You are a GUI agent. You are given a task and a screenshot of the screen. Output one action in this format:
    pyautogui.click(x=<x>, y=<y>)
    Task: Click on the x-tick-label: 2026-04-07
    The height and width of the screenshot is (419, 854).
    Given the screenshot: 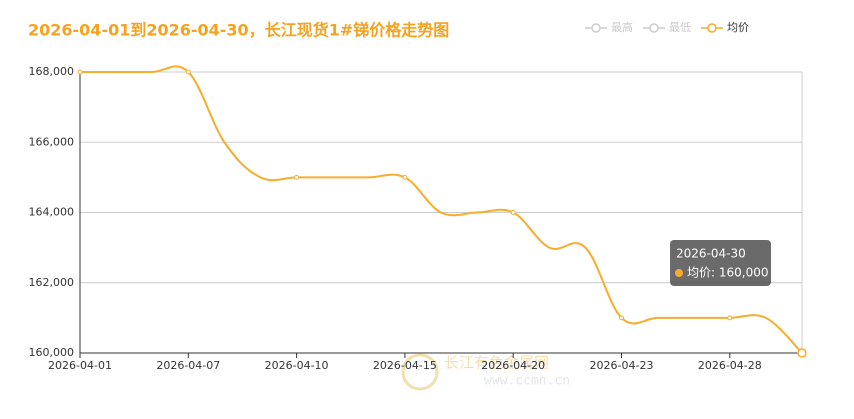 What is the action you would take?
    pyautogui.click(x=188, y=365)
    